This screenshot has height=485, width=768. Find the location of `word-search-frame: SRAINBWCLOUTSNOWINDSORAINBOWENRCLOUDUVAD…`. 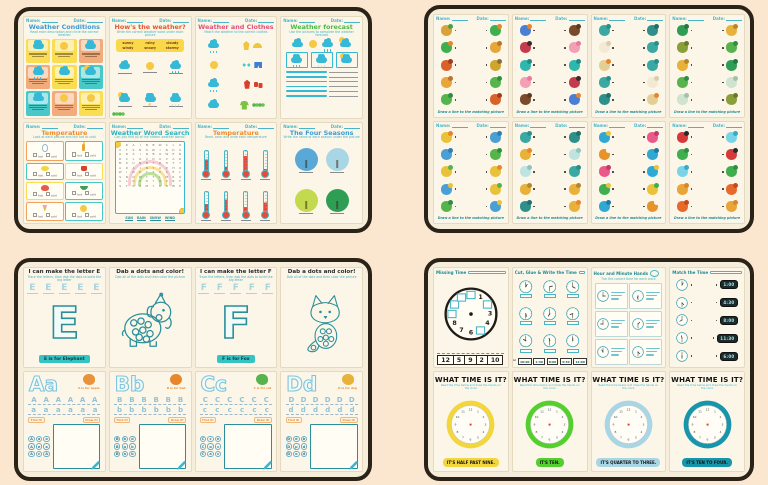

word-search-frame: SRAINBWCLOUTSNOWINDSORAINBOWENRCLOUDUVAD… is located at coordinates (150, 177).